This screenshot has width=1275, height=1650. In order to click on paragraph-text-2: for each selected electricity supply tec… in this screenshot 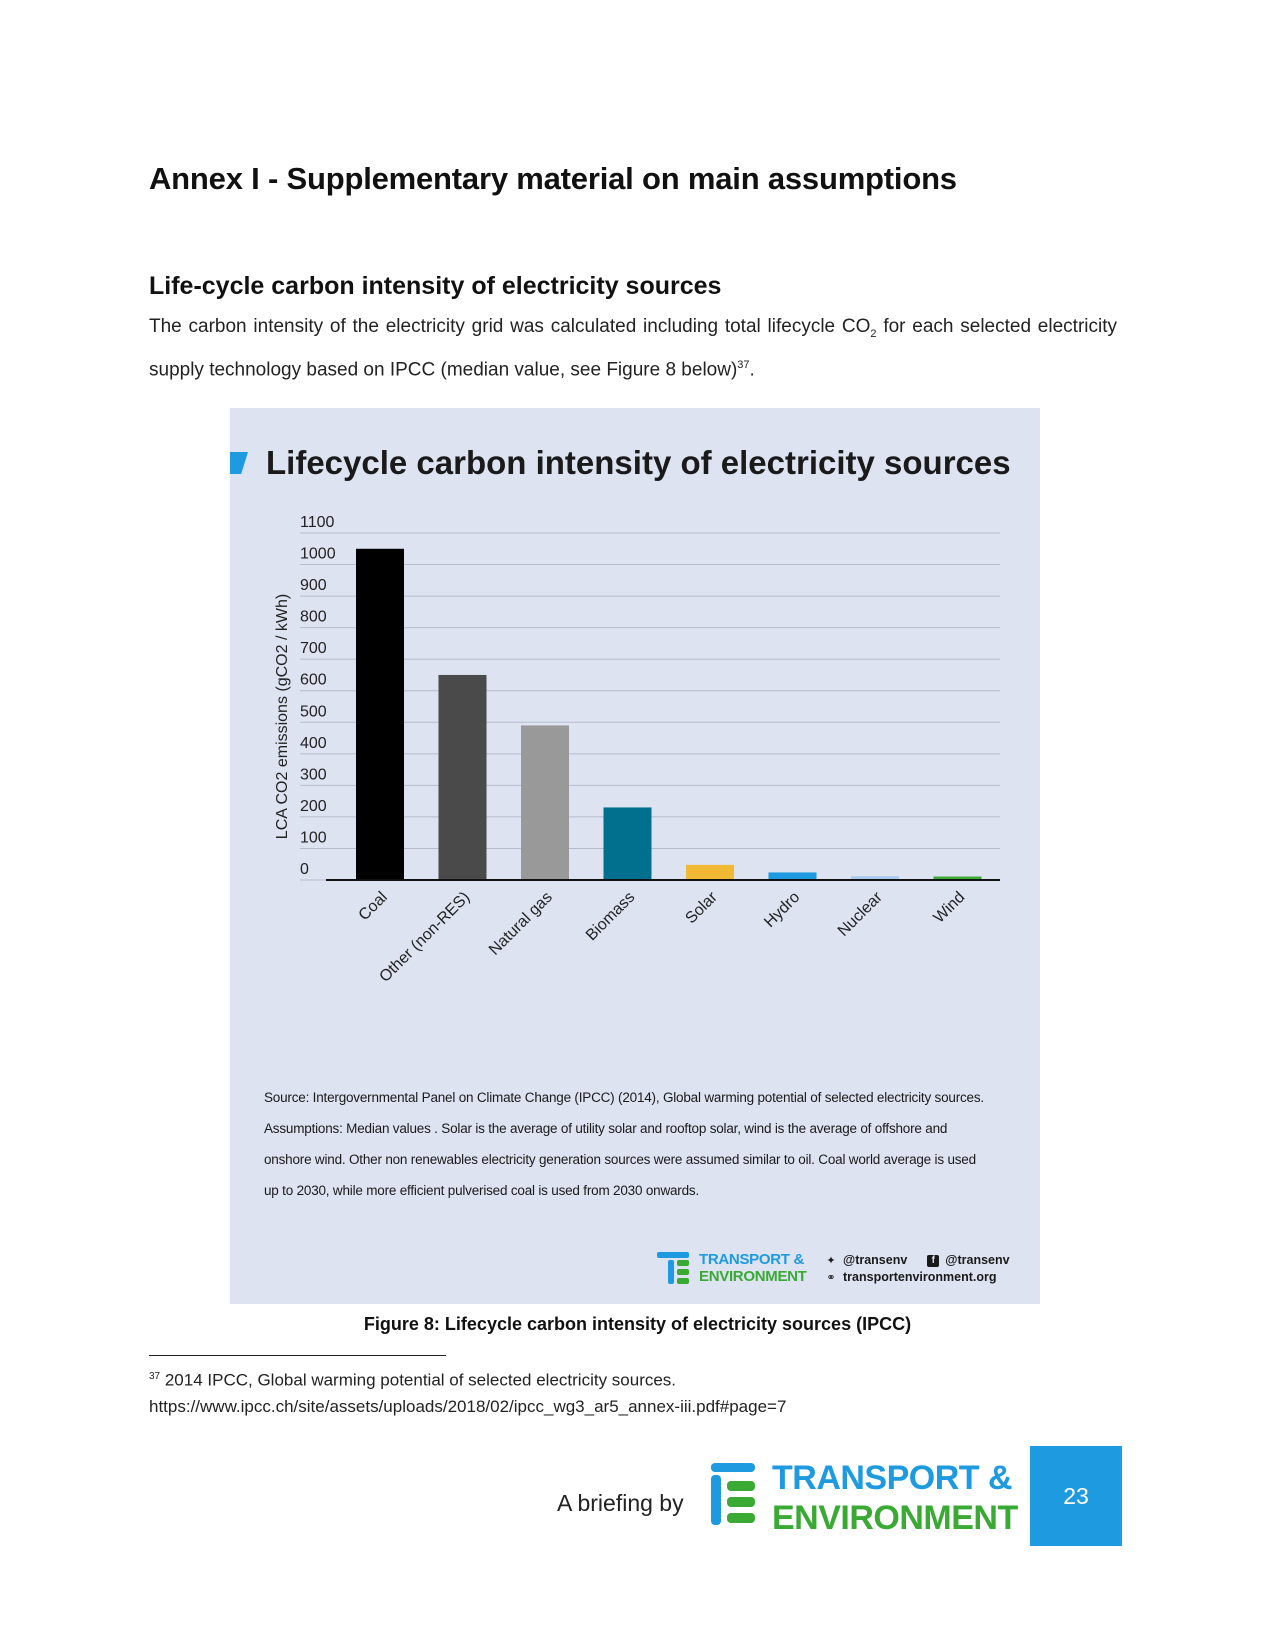, I will do `click(633, 348)`.